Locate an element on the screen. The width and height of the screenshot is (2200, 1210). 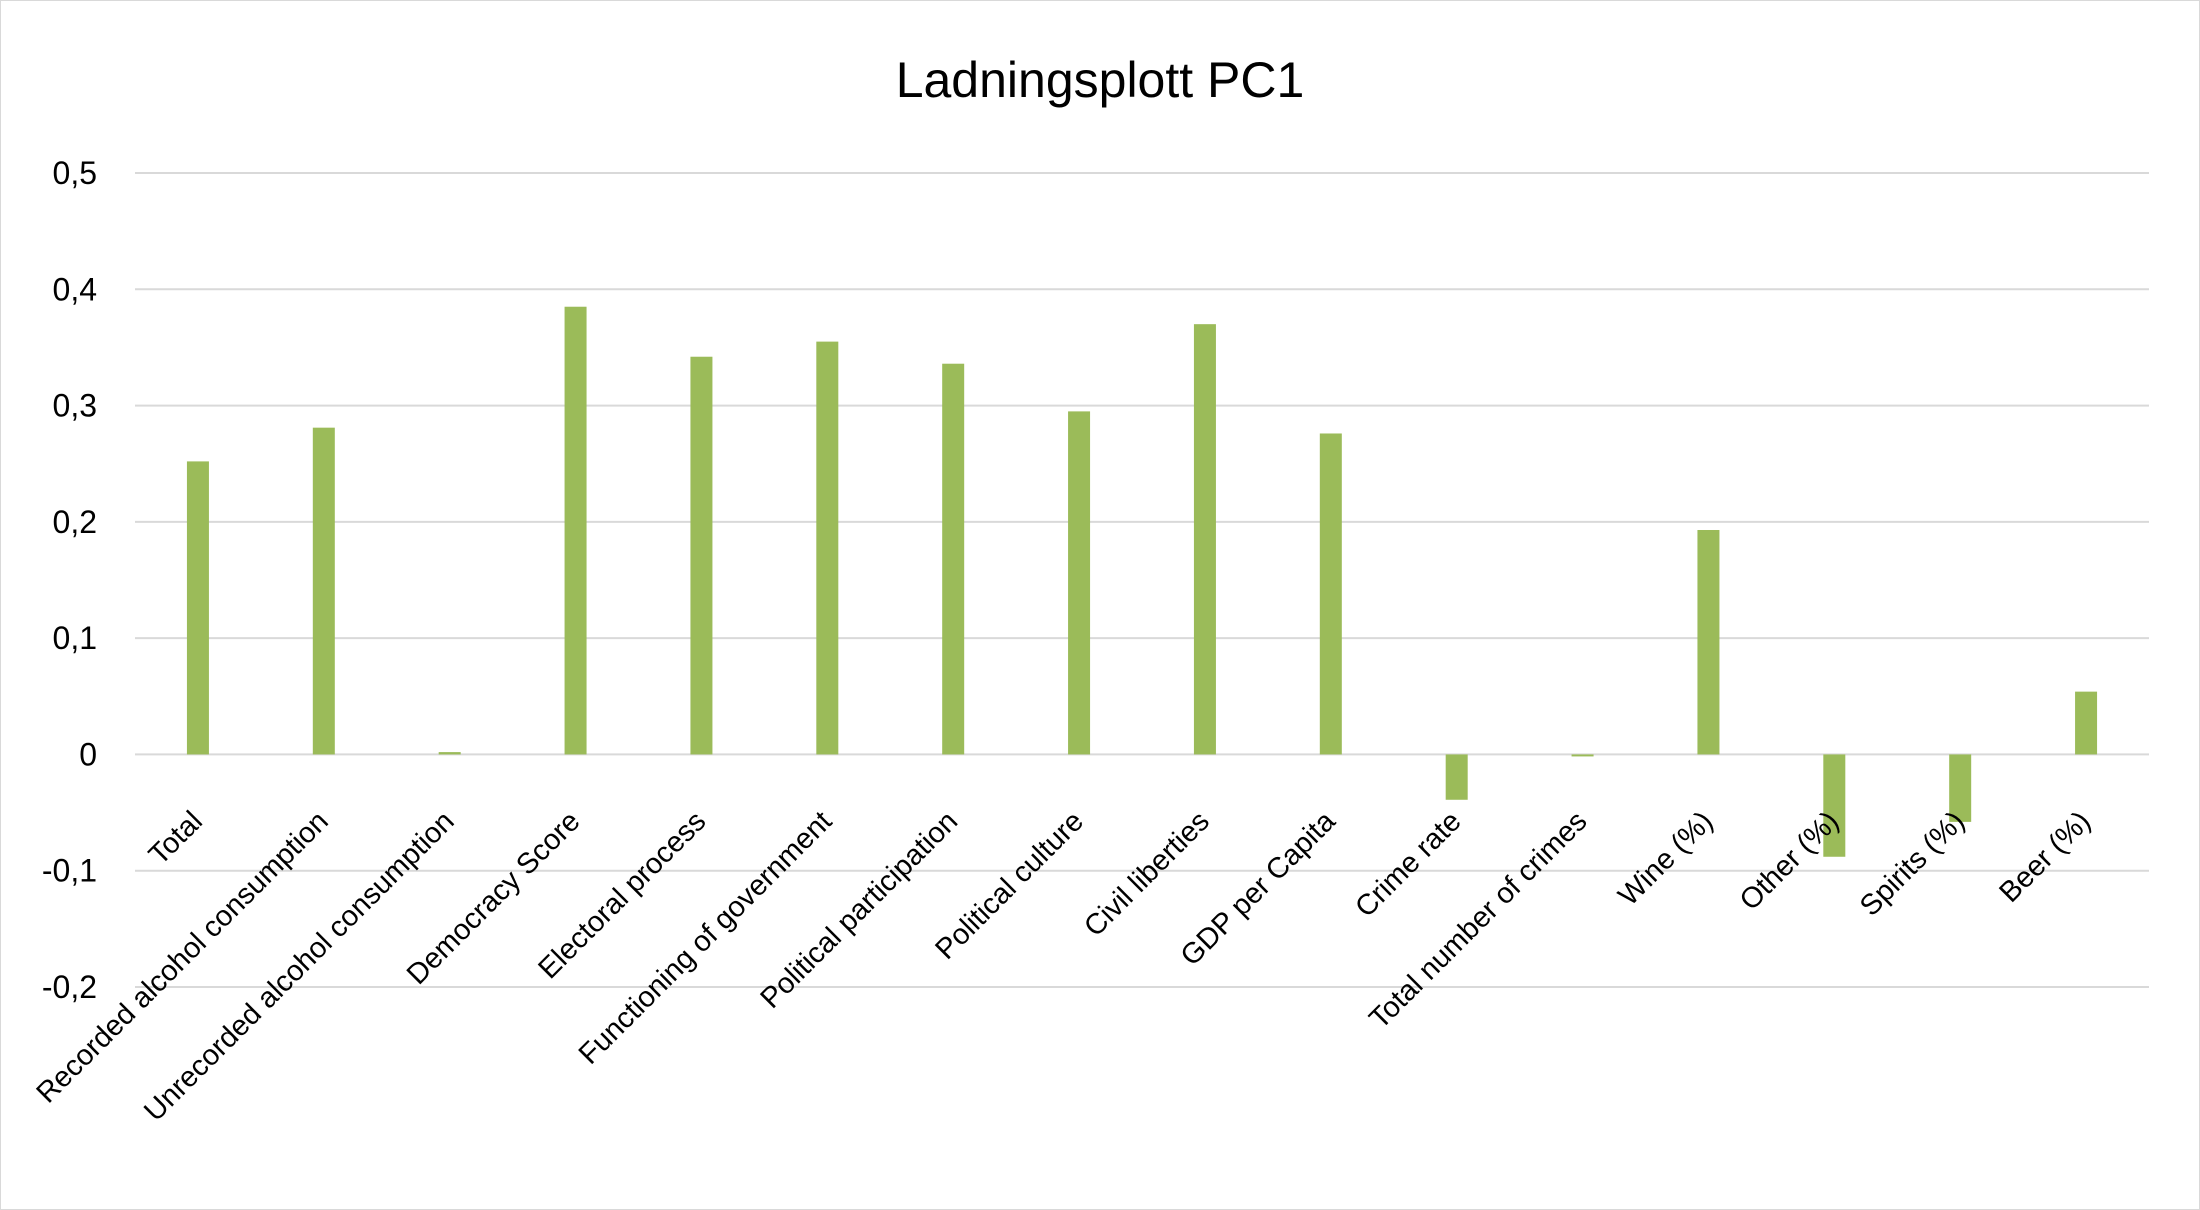
chart-title: Ladningsplott PC1 is located at coordinates (1100, 80).